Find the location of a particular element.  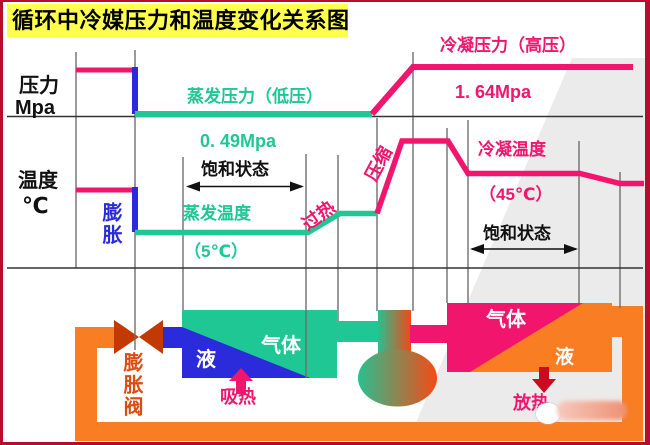

pipe-condenser-outlet is located at coordinates (625, 321).